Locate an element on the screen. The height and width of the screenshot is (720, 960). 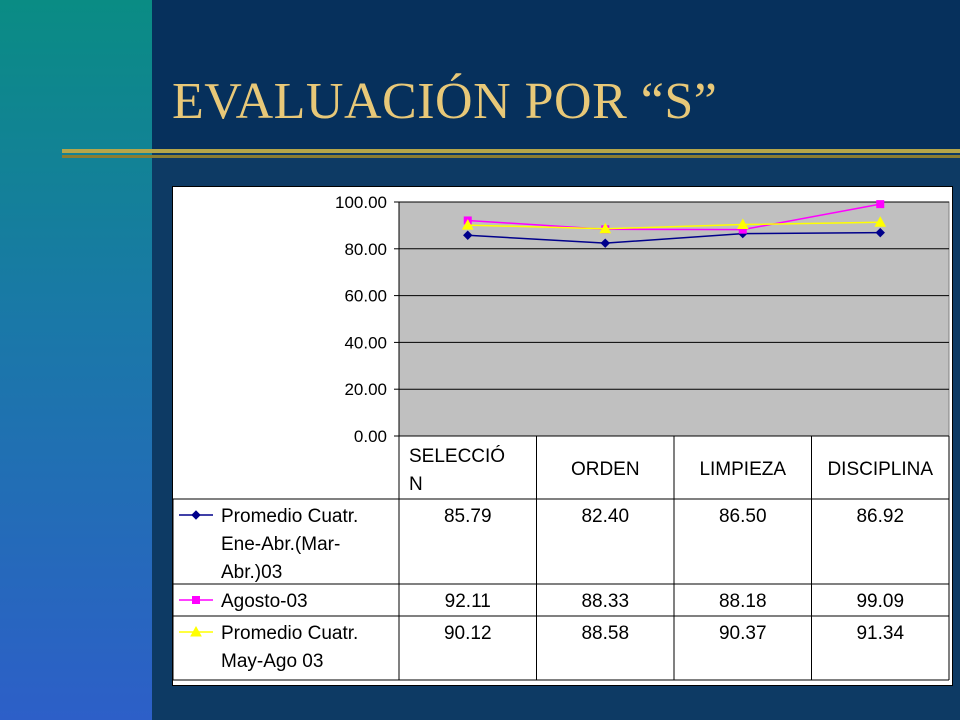
category-label: ORDEN is located at coordinates (605, 469).